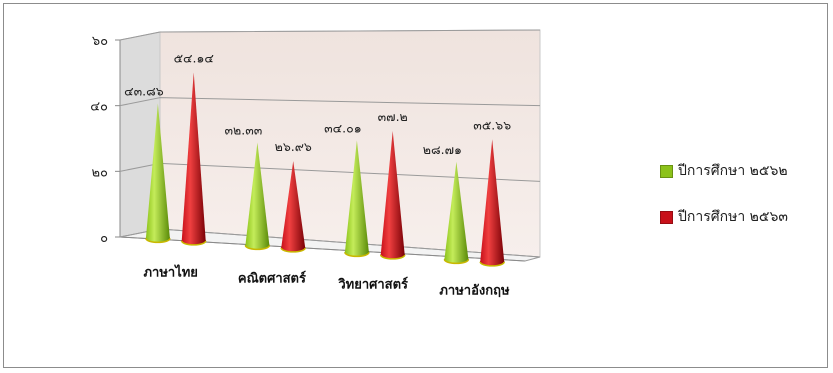 Image resolution: width=833 pixels, height=373 pixels. I want to click on data-label-2-4: ๓๕.๖๖, so click(492, 124).